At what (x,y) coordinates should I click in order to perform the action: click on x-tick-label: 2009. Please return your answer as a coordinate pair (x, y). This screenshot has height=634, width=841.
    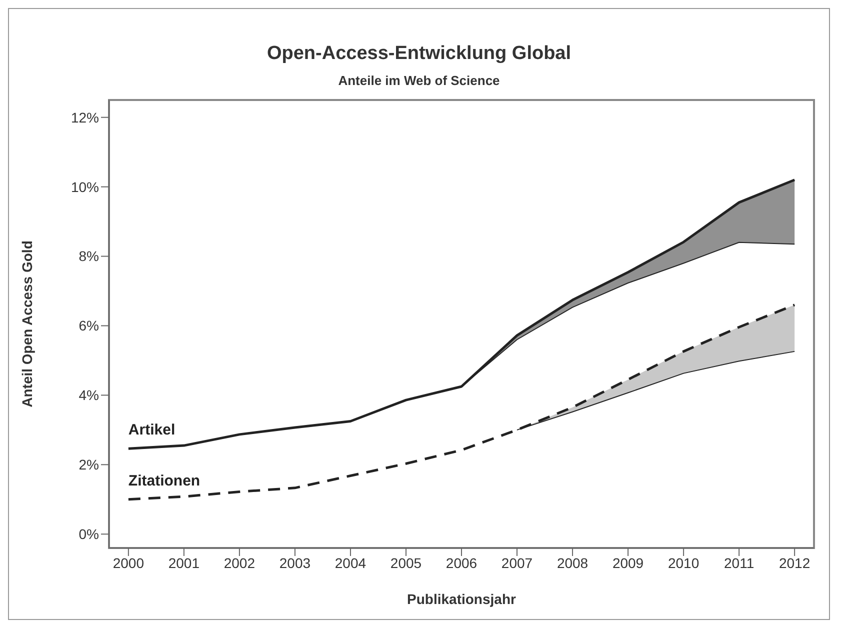
    Looking at the image, I should click on (628, 562).